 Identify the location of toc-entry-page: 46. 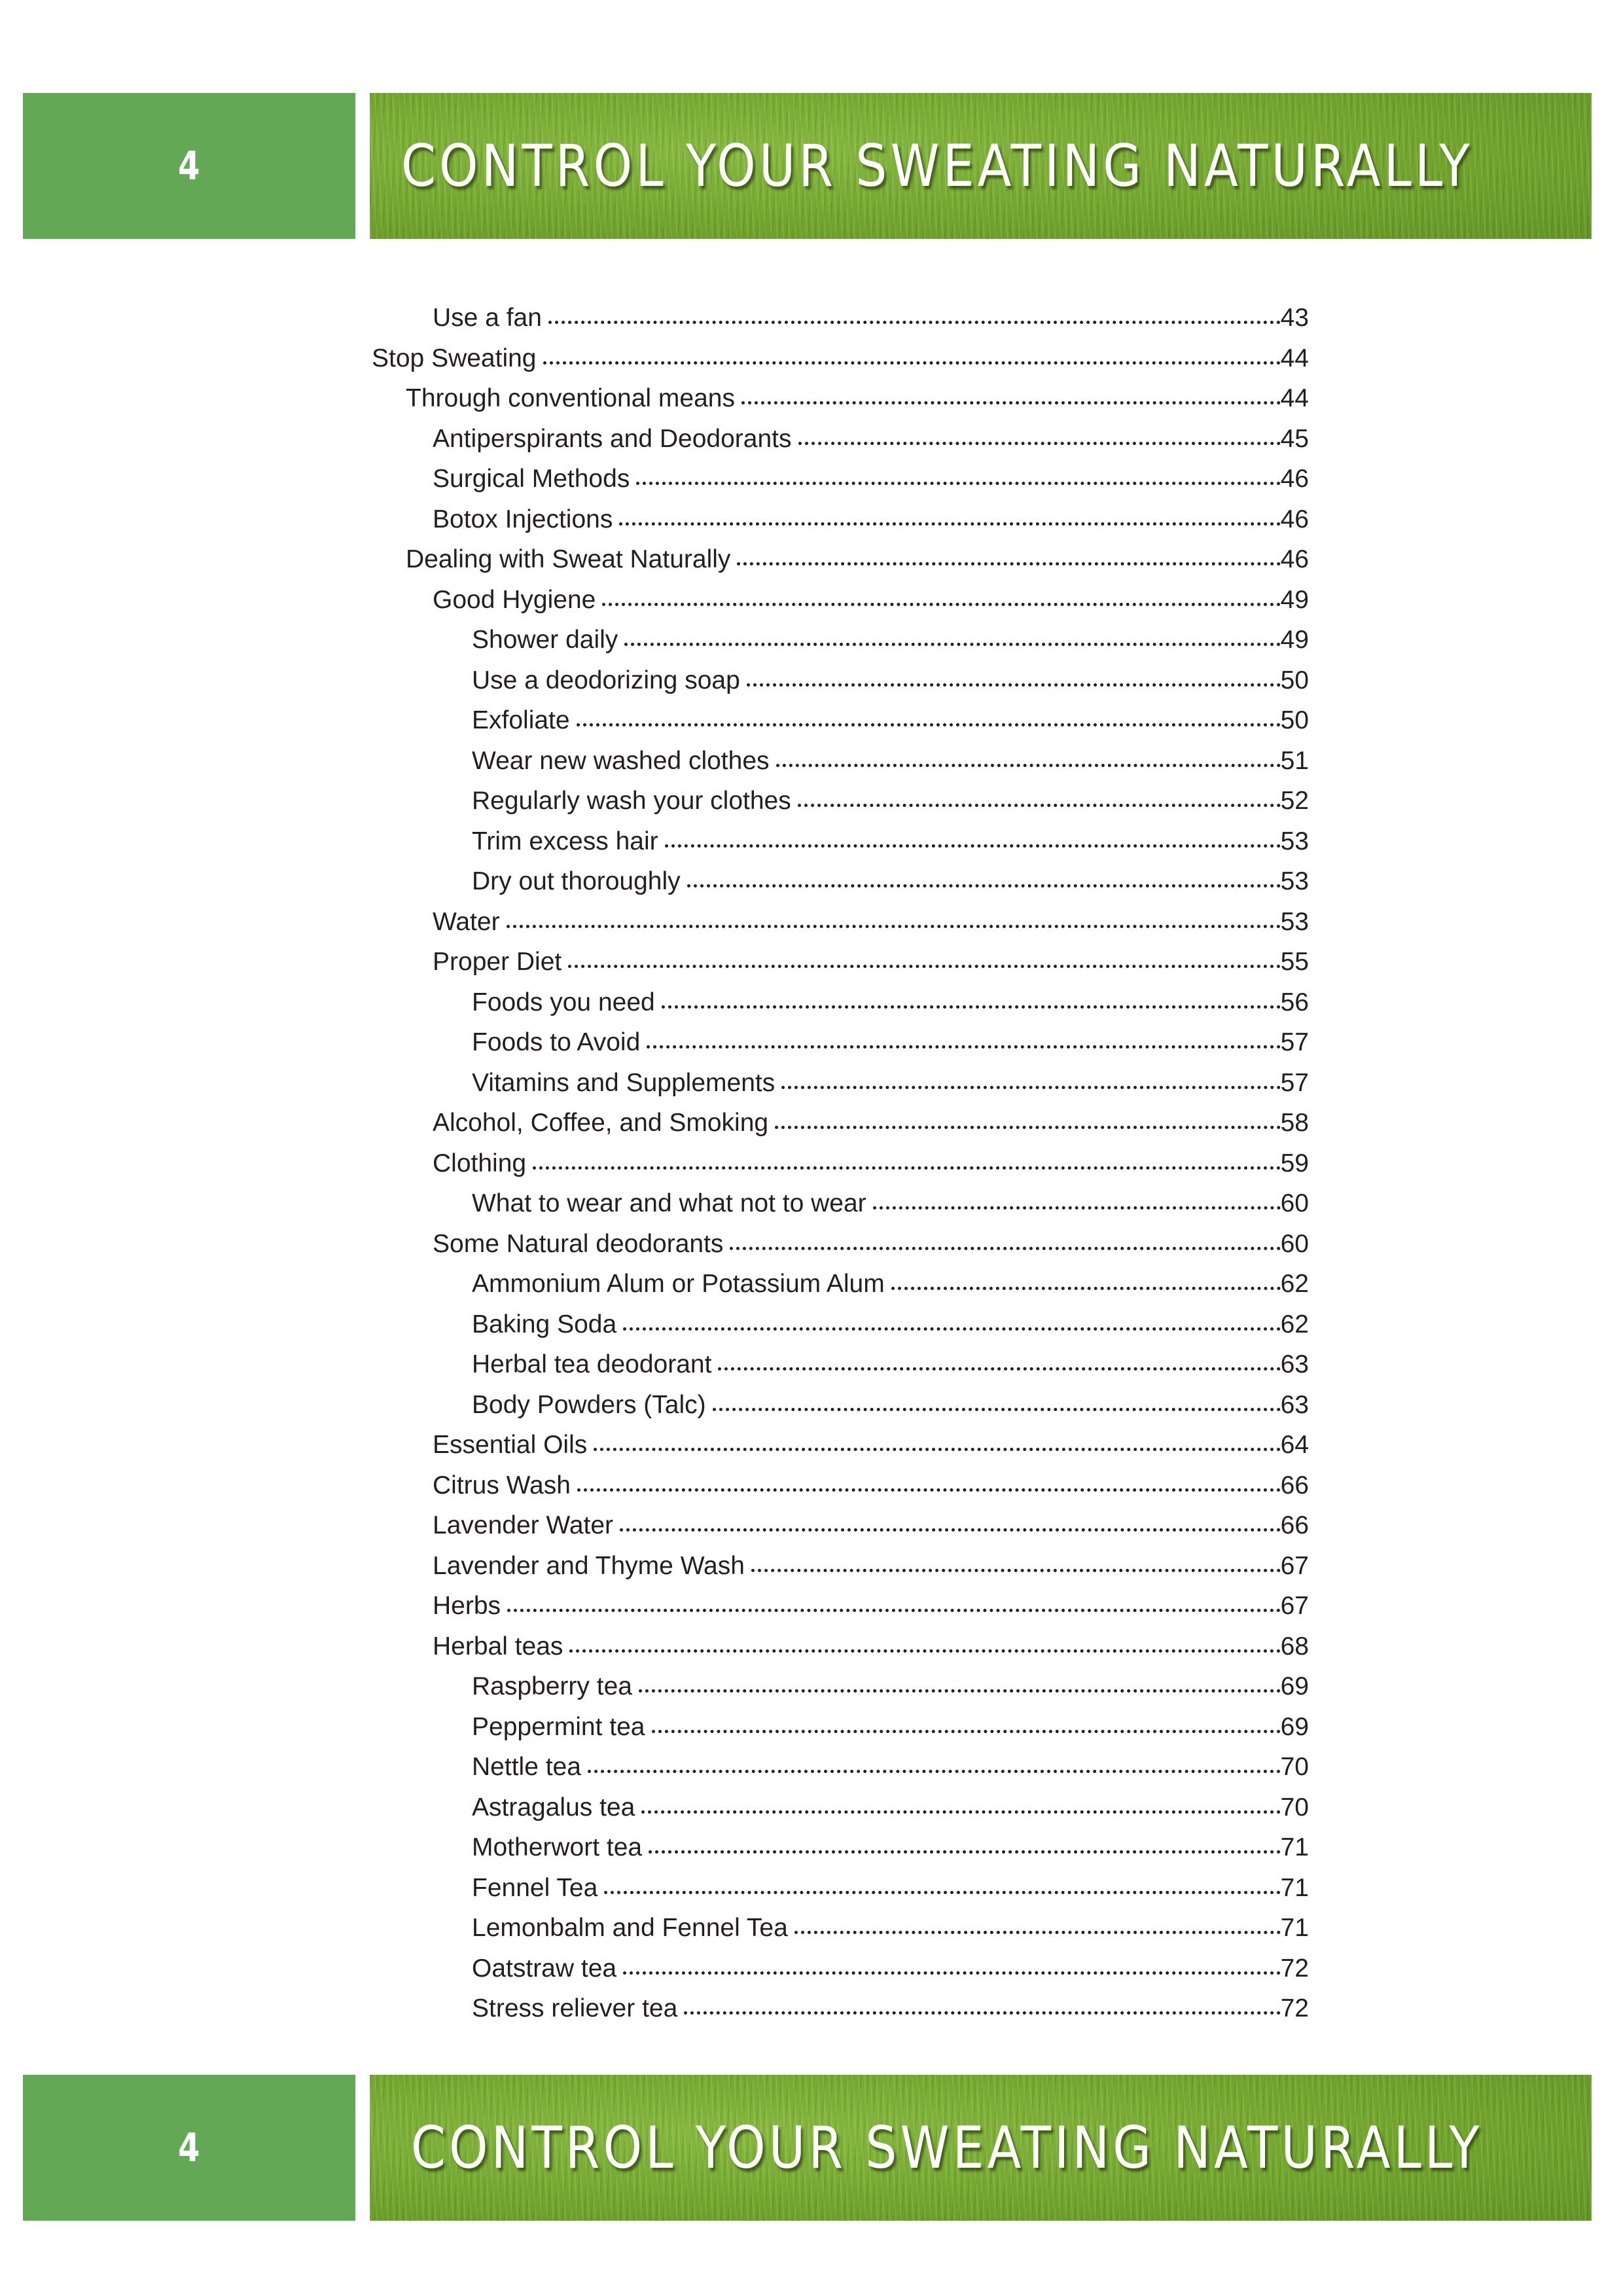
(1294, 479).